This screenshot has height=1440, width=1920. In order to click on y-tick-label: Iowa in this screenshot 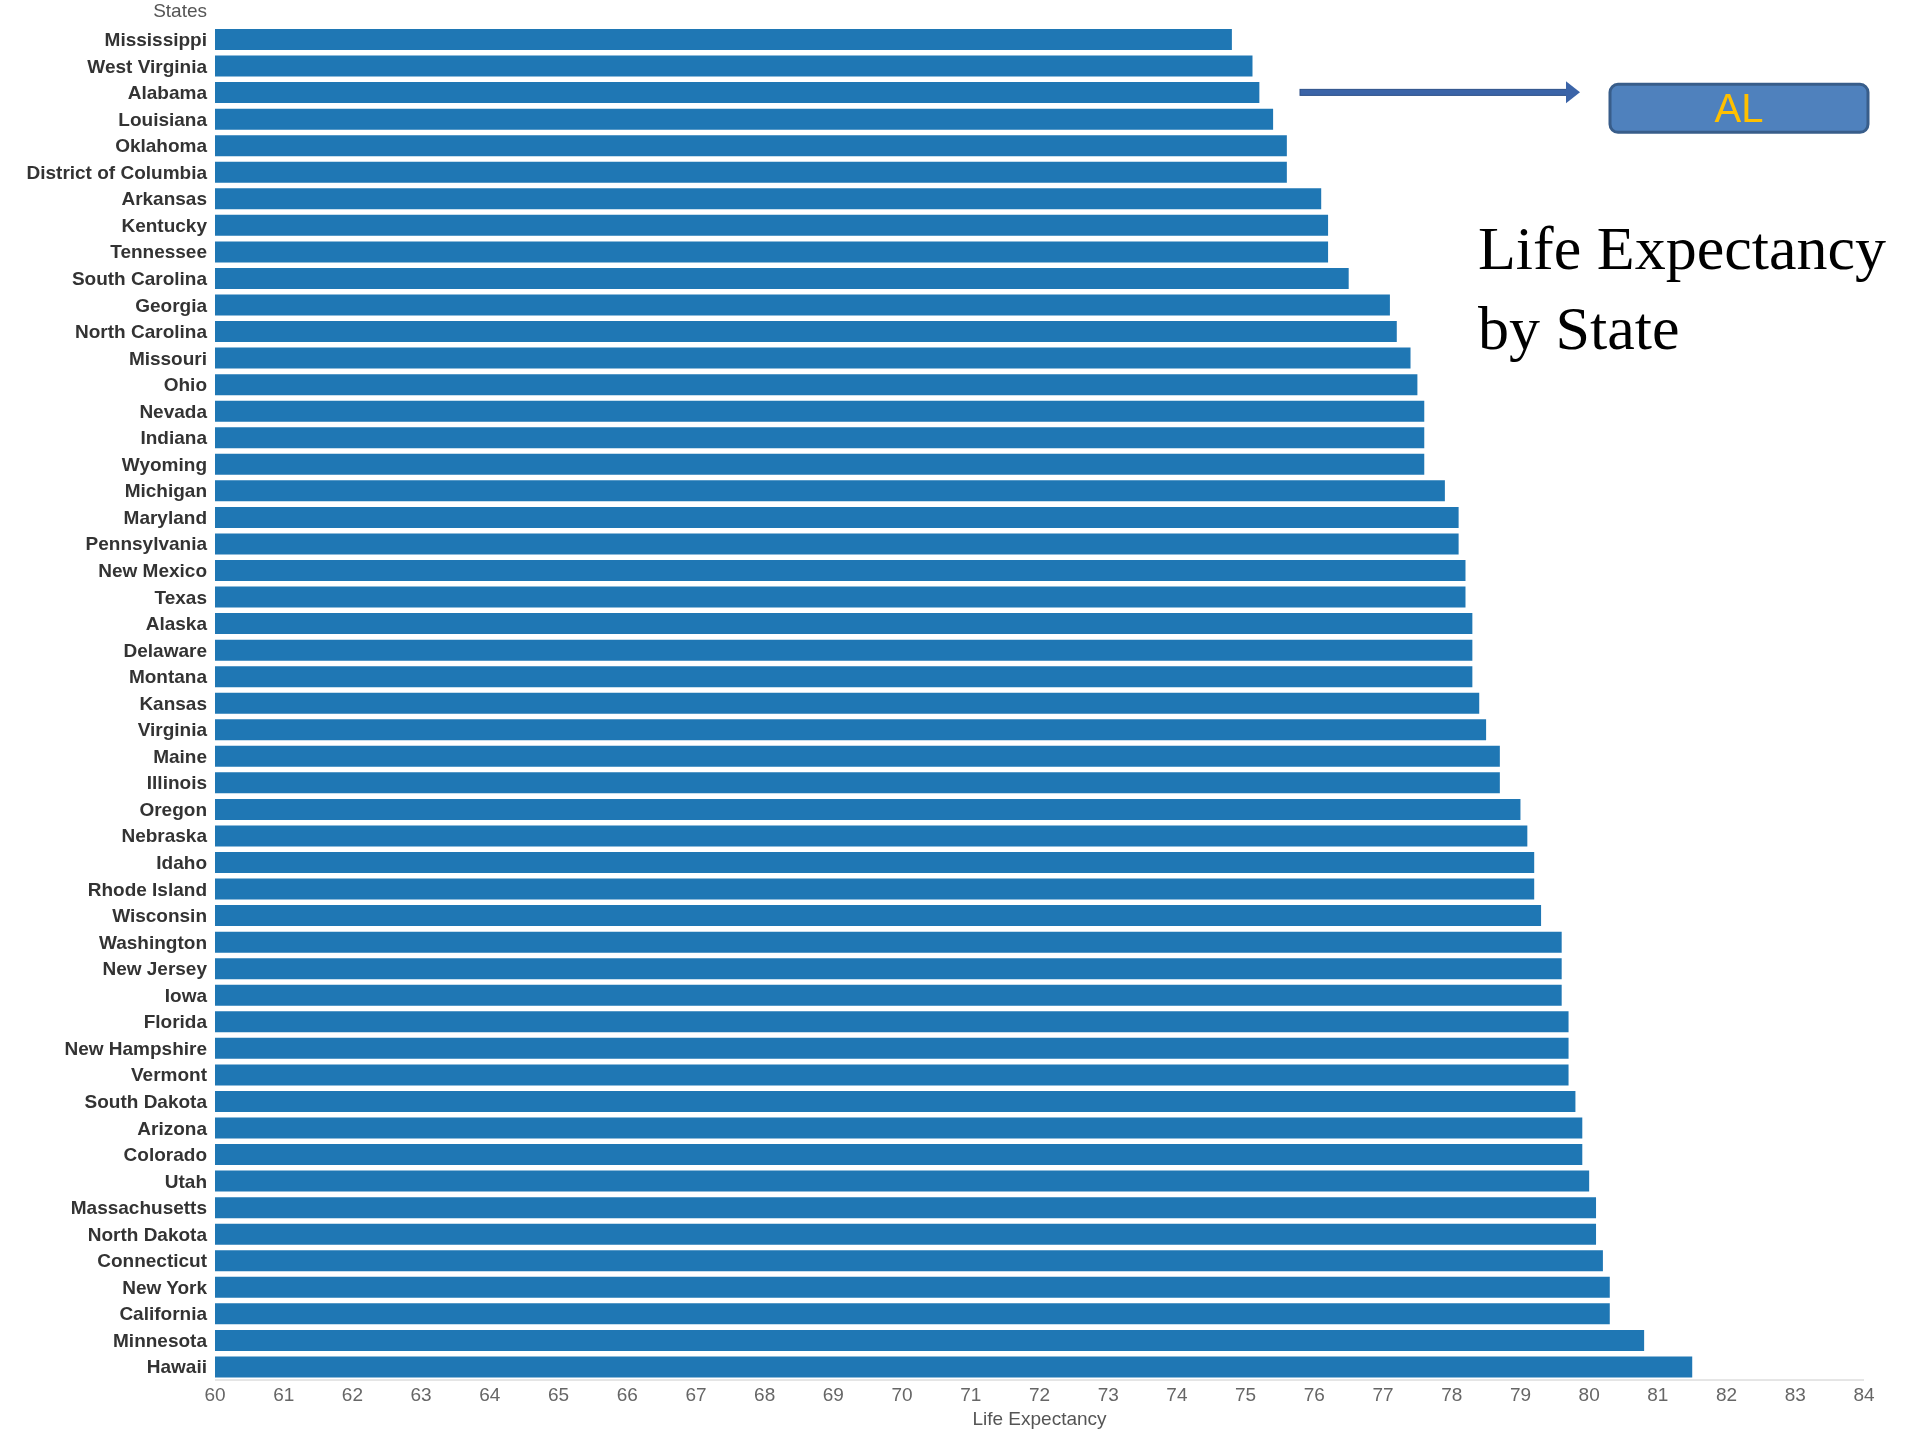, I will do `click(186, 995)`.